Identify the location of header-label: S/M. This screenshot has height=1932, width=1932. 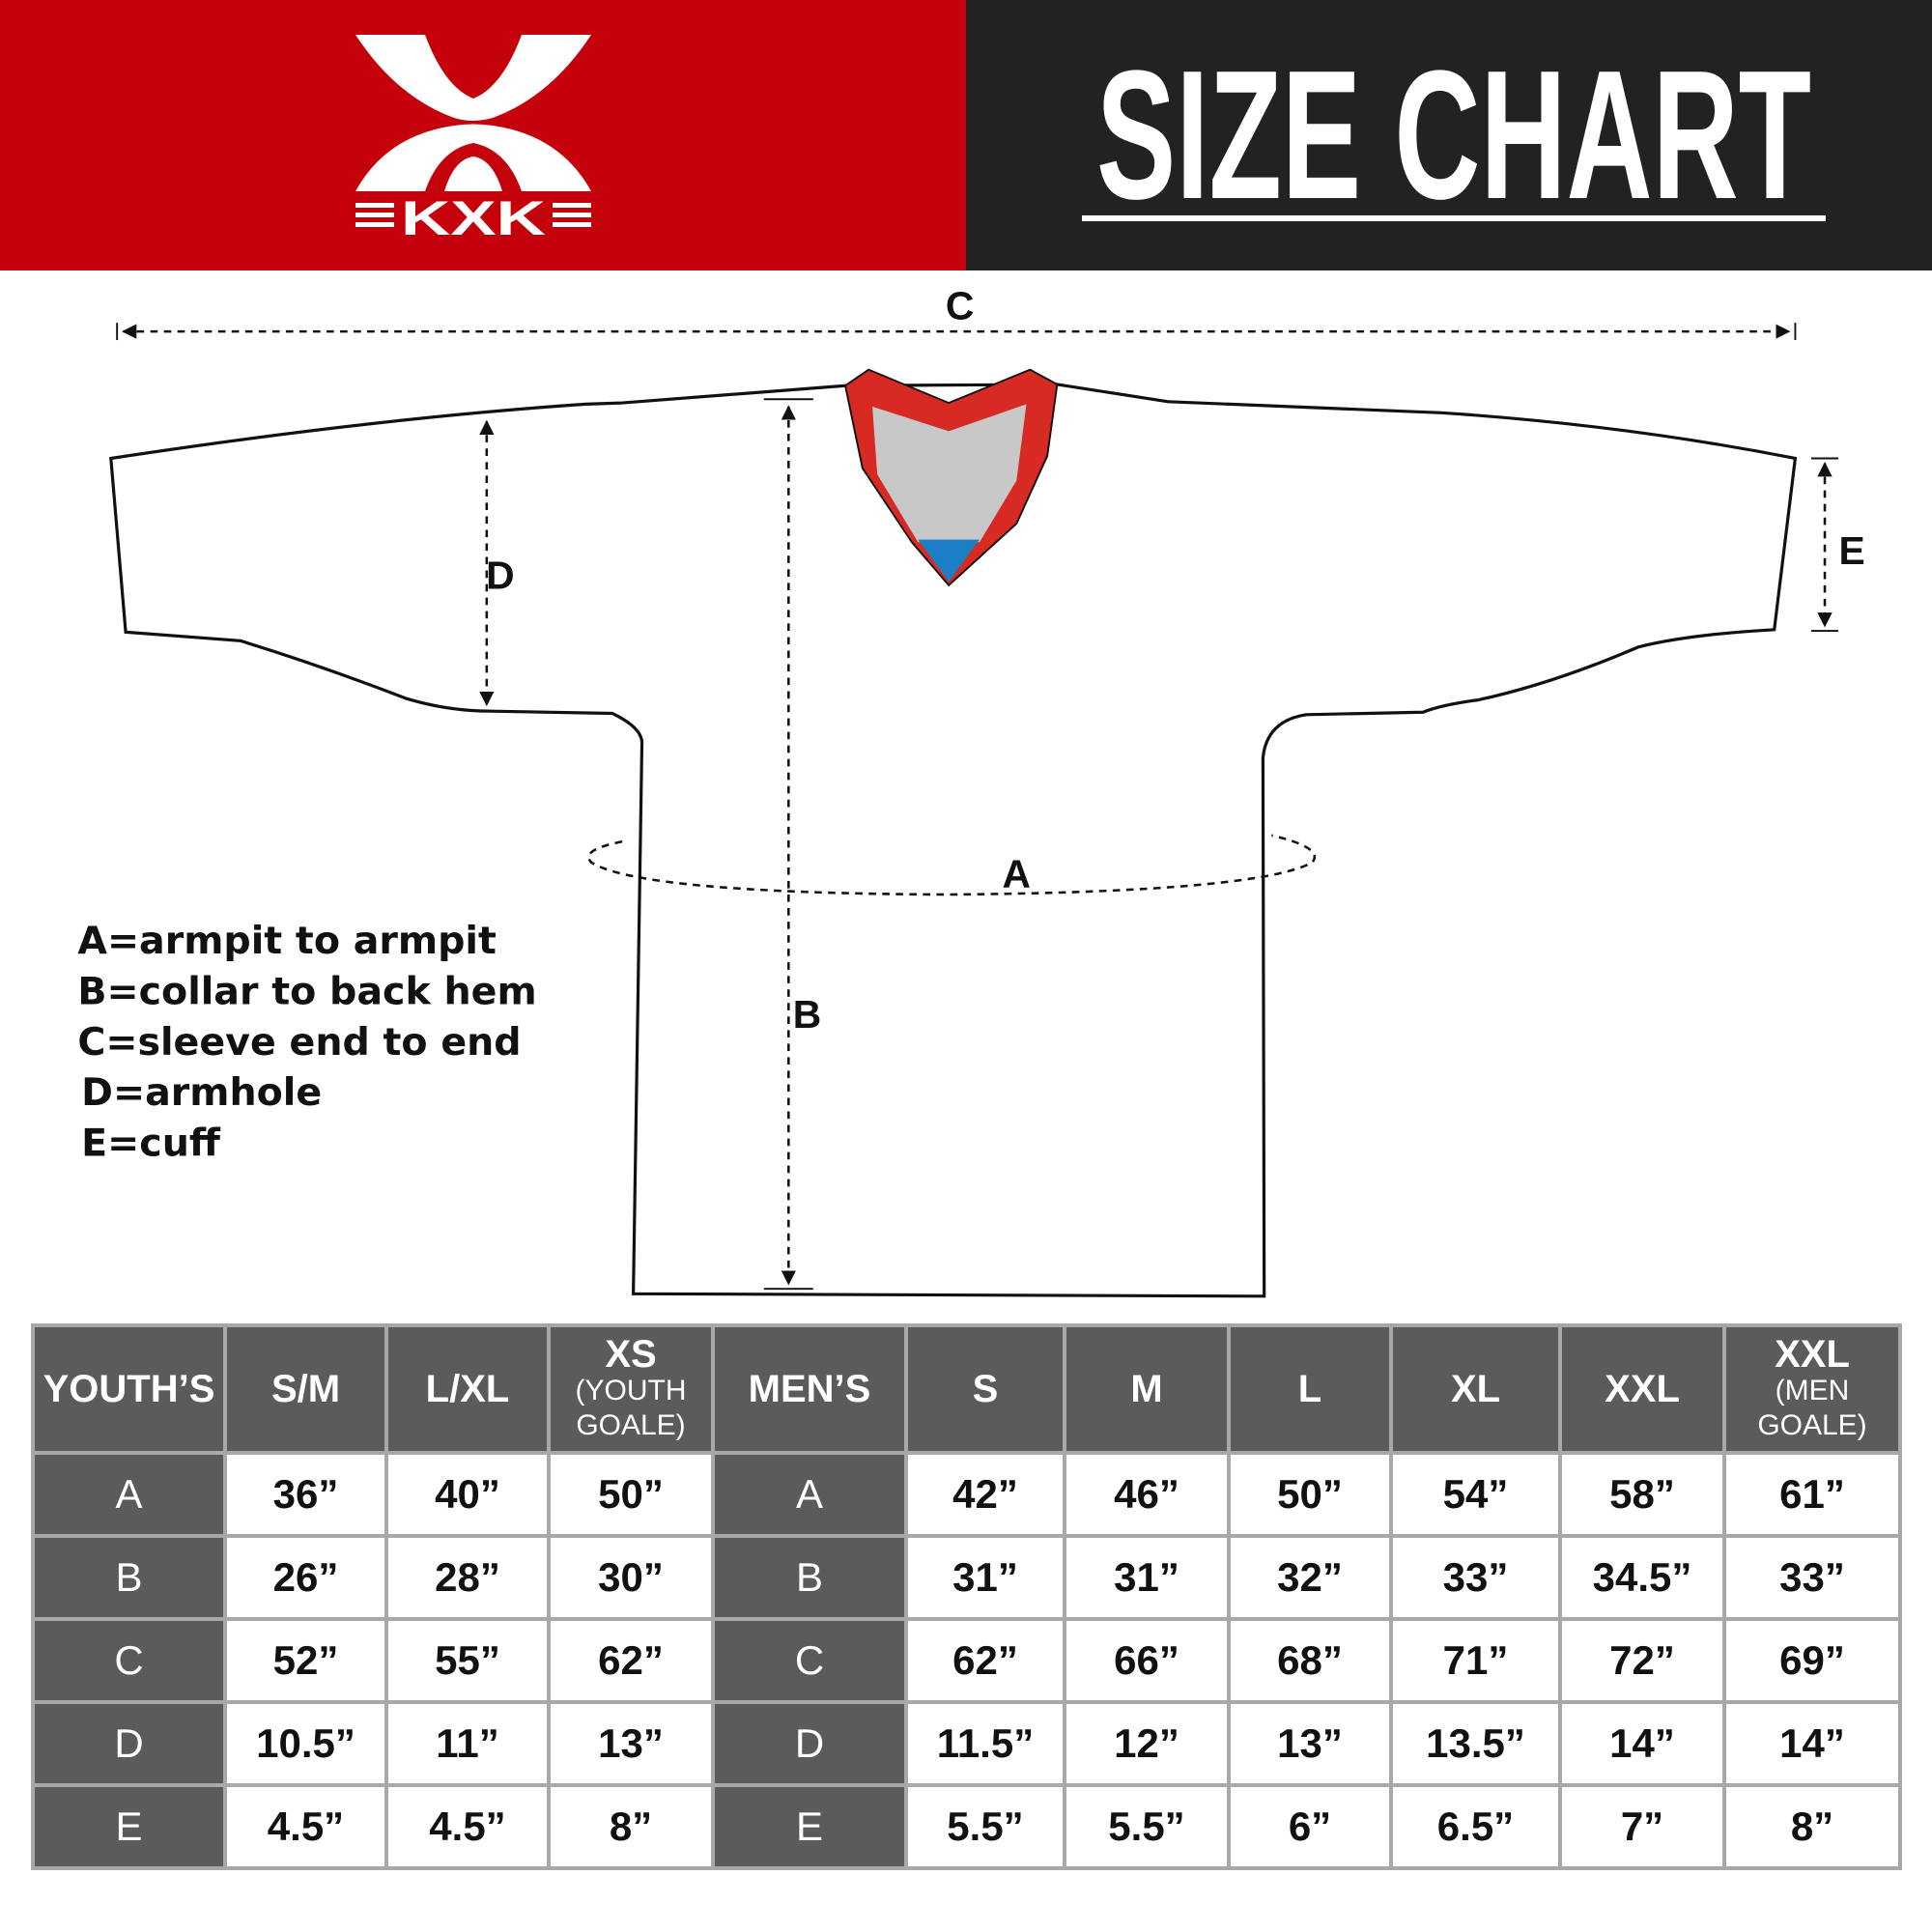
(305, 1389).